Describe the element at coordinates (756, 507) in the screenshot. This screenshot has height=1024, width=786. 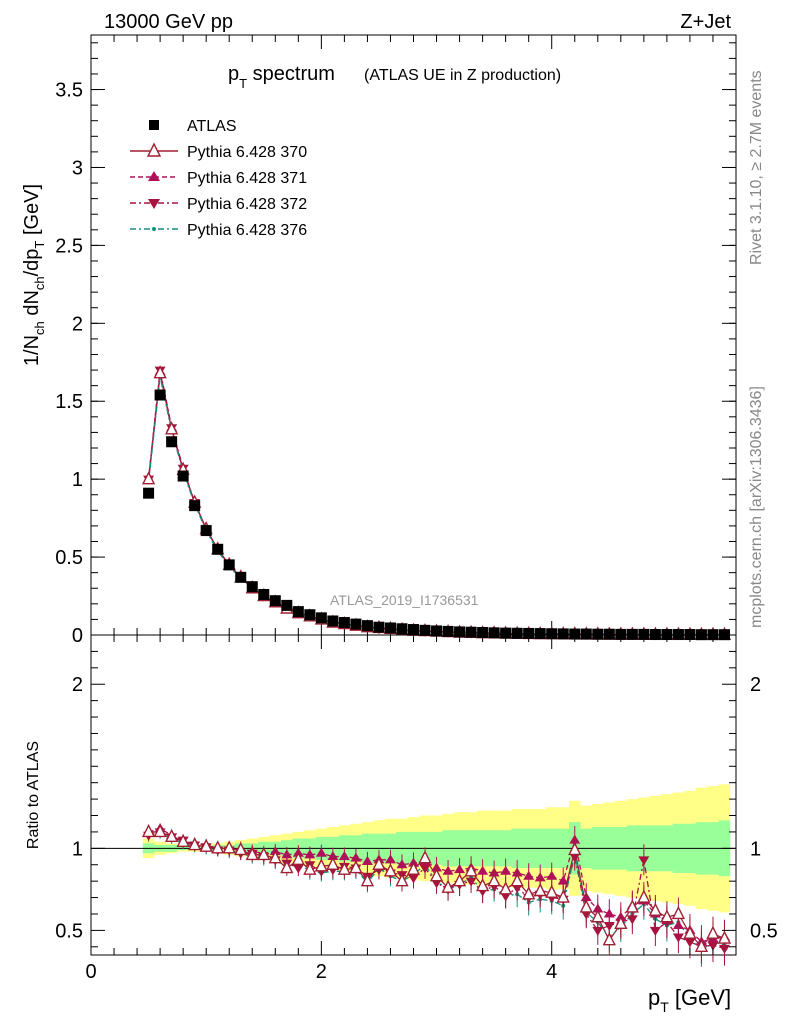
I see `mcplots-label: mcplots.cern.ch [arXiv:1306.3436]` at that location.